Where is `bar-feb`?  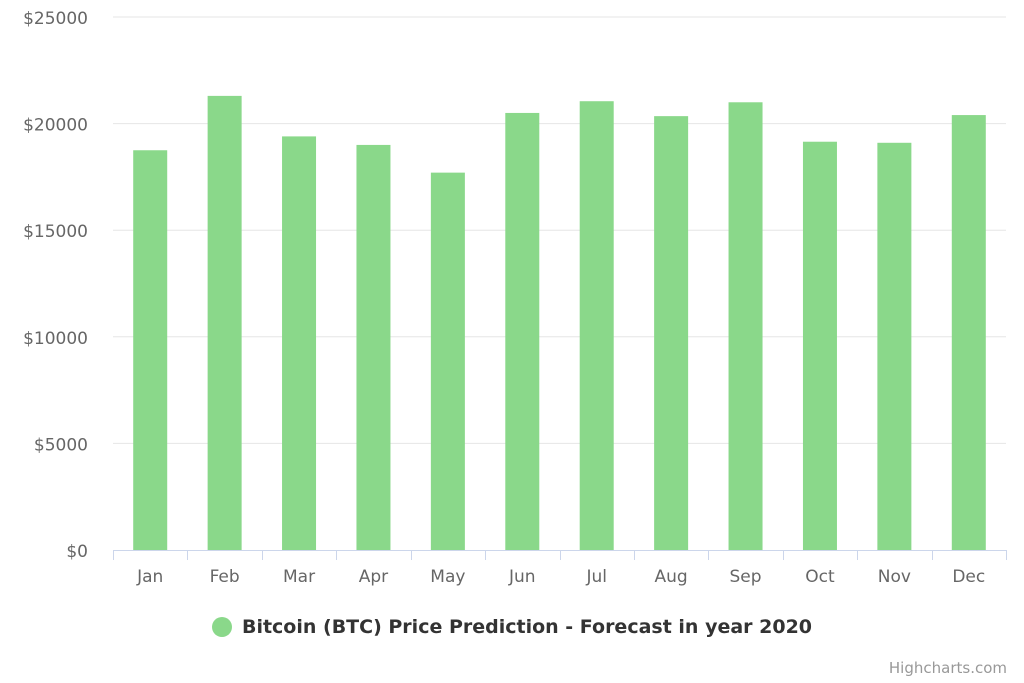
bar-feb is located at coordinates (224, 322).